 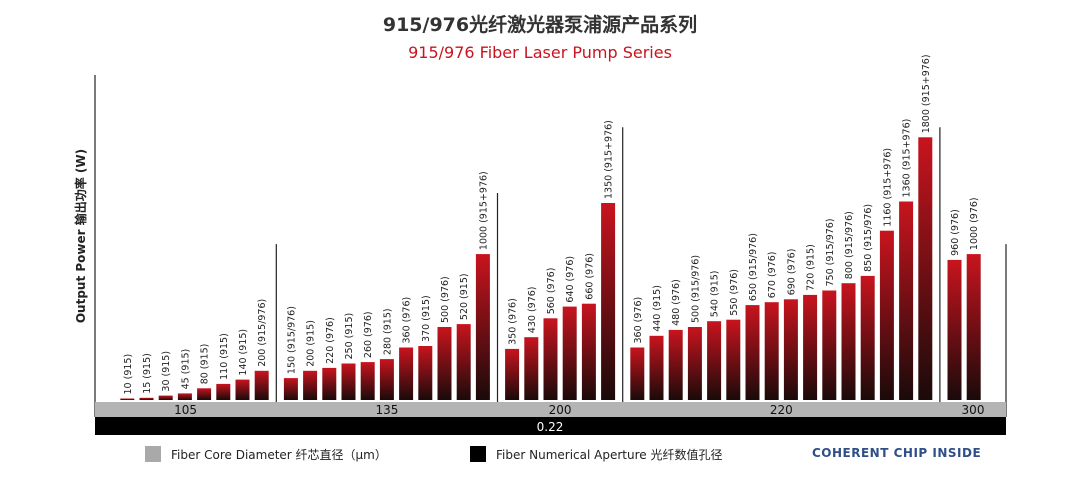 I want to click on chart-title: 915/976光纤激光器泵浦源产品系列, so click(x=540, y=25).